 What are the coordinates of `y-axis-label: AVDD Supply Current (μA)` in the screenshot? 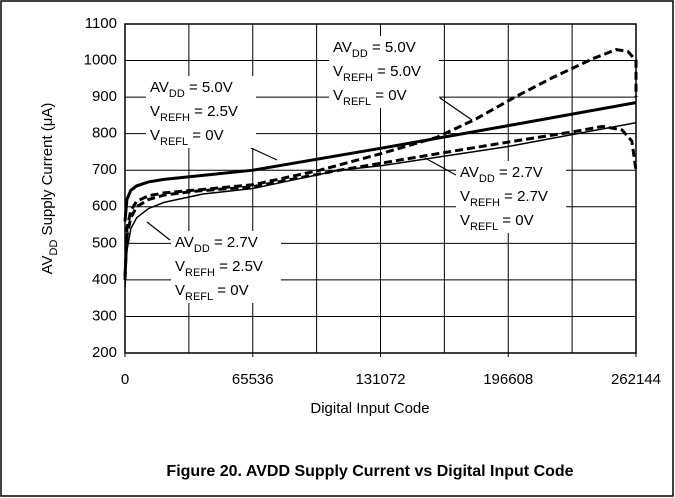 It's located at (49, 189).